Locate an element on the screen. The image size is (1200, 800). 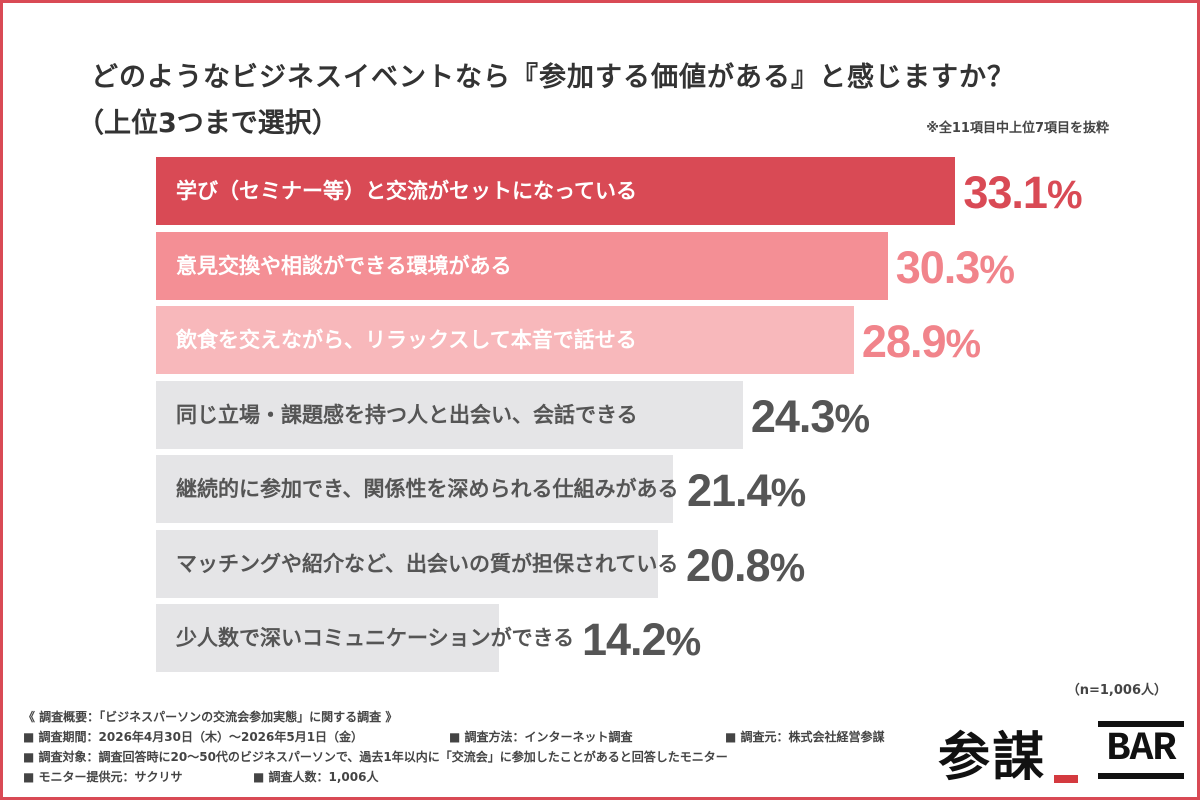
bar-row: 飲食を交えながら、リラックスして本音で話せる 28.9% is located at coordinates (601, 342).